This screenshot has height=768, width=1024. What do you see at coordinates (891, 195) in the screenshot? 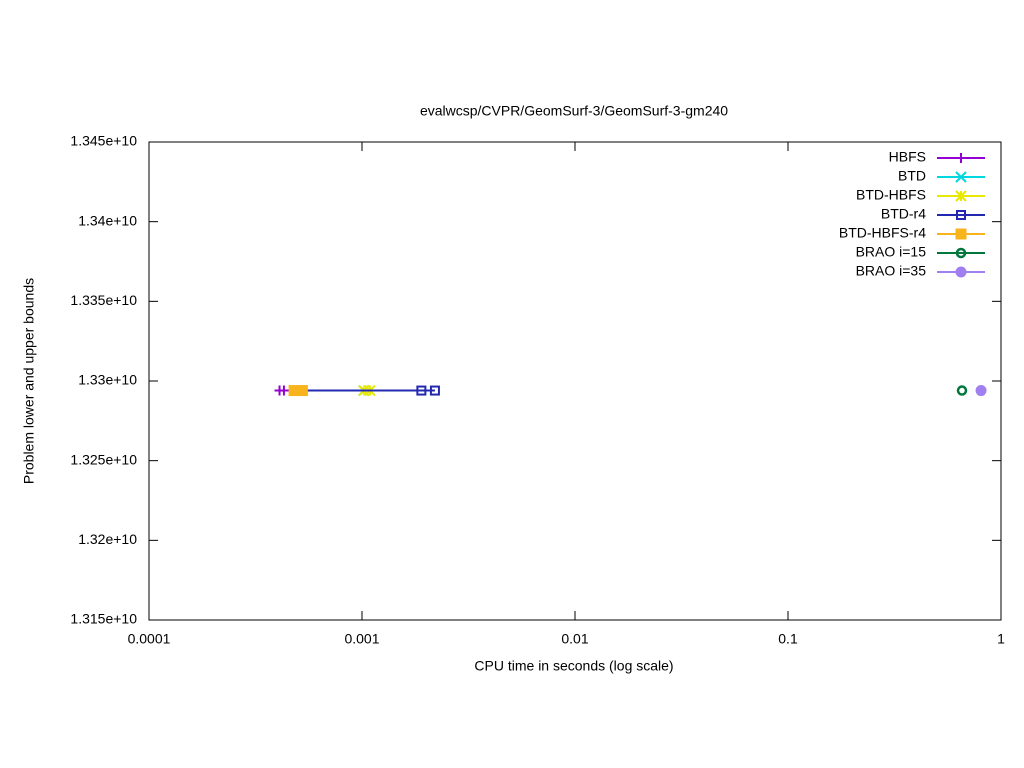
I see `legend-label: BTD-HBFS` at bounding box center [891, 195].